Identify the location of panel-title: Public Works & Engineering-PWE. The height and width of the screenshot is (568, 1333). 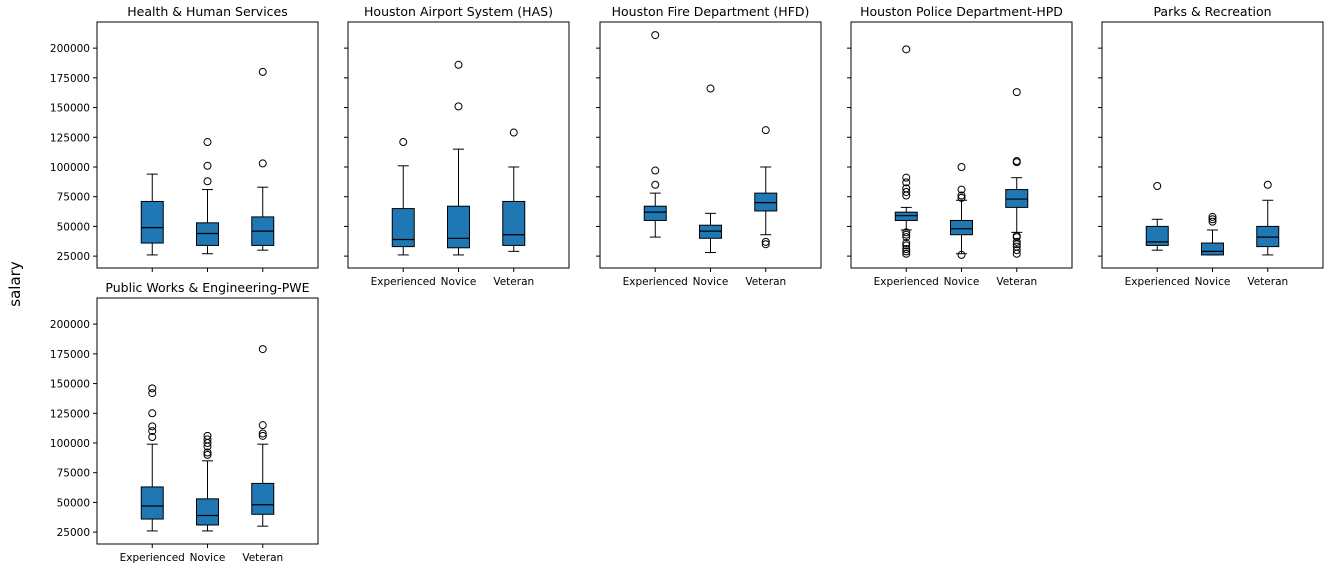
(207, 287).